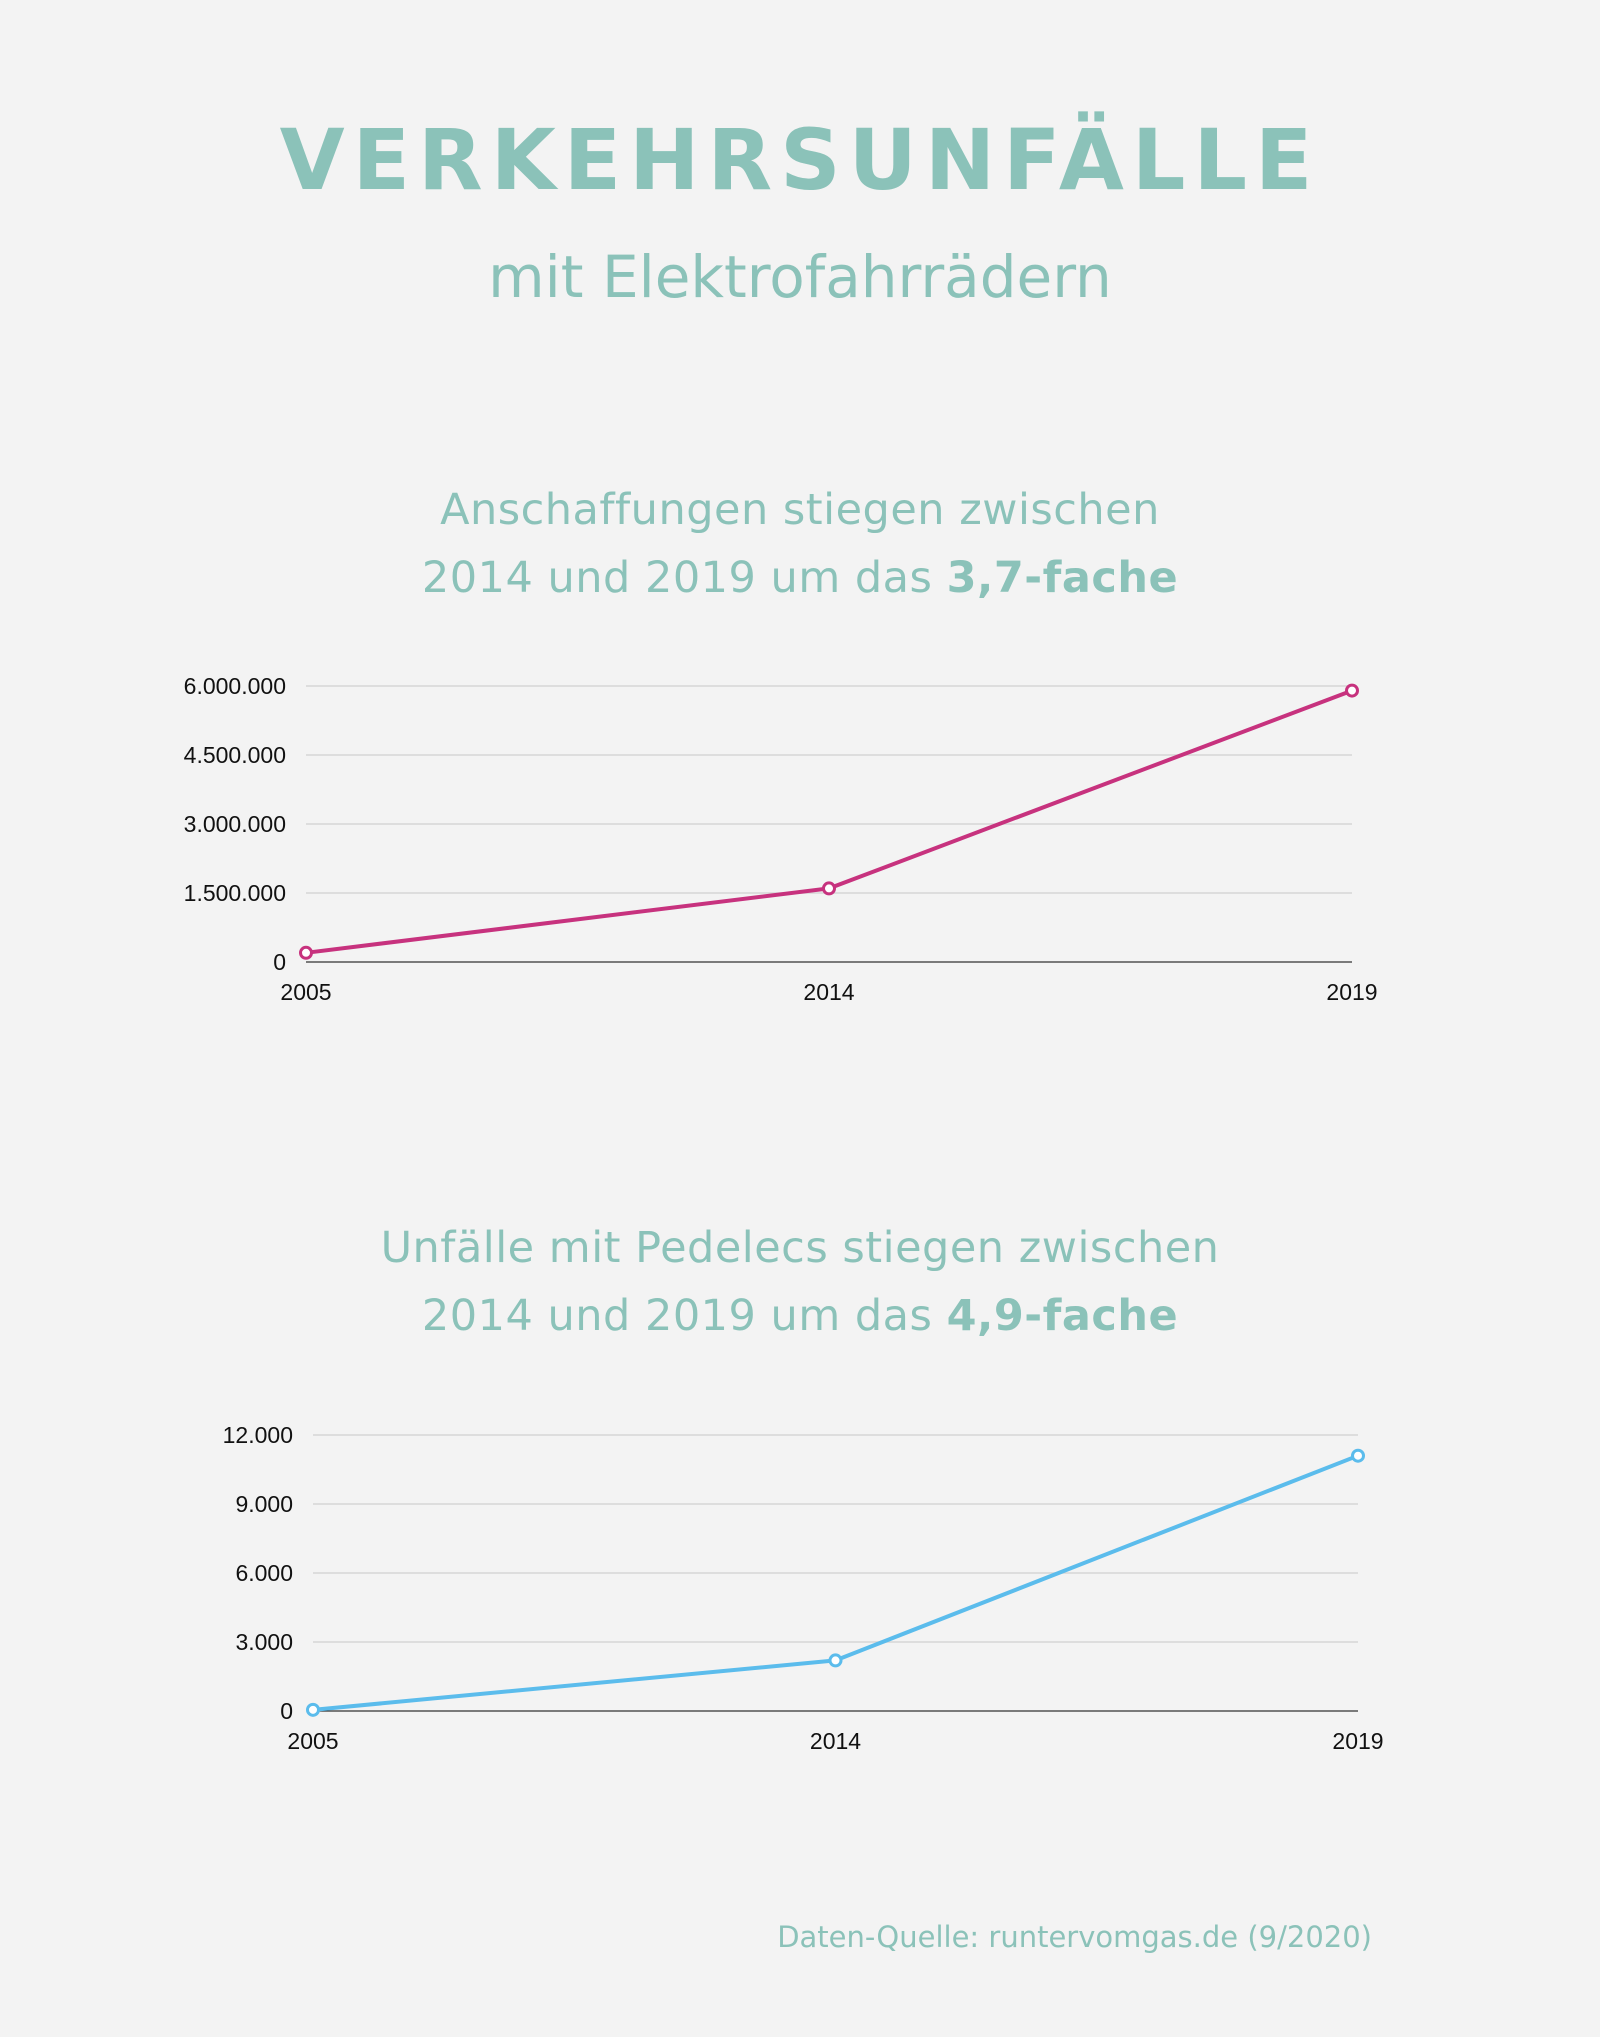 This screenshot has width=1600, height=2037. Describe the element at coordinates (1062, 1316) in the screenshot. I see `chart2-heading-emphasis: 4,9-fache` at that location.